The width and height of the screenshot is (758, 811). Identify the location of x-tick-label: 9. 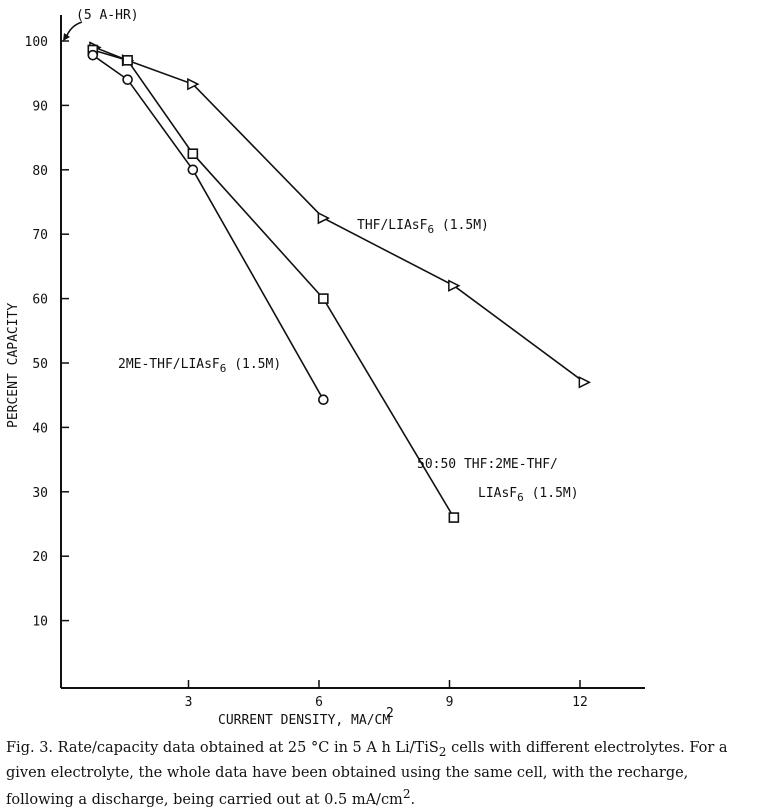
(450, 702).